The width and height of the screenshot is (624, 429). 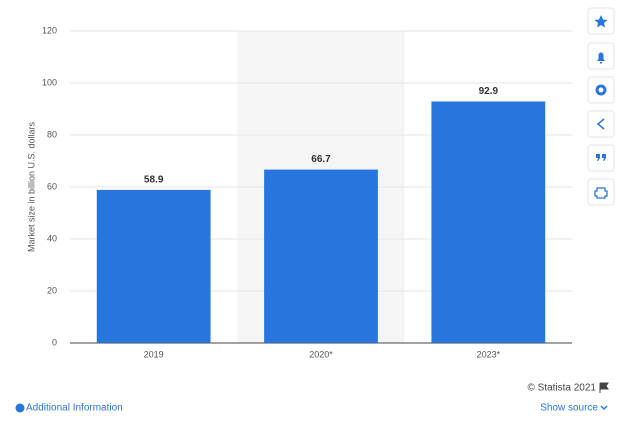 I want to click on info-icon, so click(x=20, y=408).